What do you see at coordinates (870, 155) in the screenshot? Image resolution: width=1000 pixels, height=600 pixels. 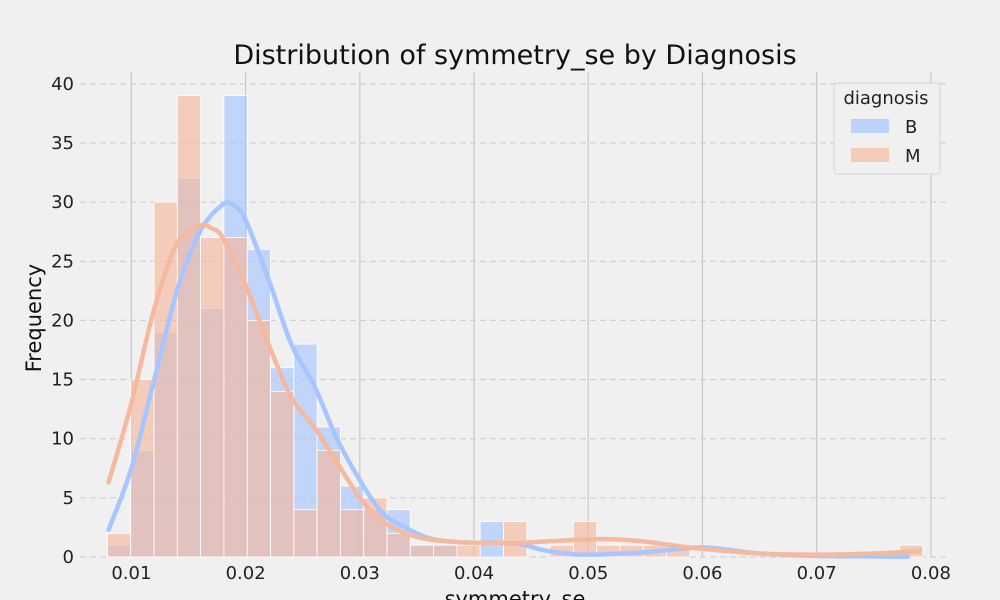 I see `legend-swatch-m` at bounding box center [870, 155].